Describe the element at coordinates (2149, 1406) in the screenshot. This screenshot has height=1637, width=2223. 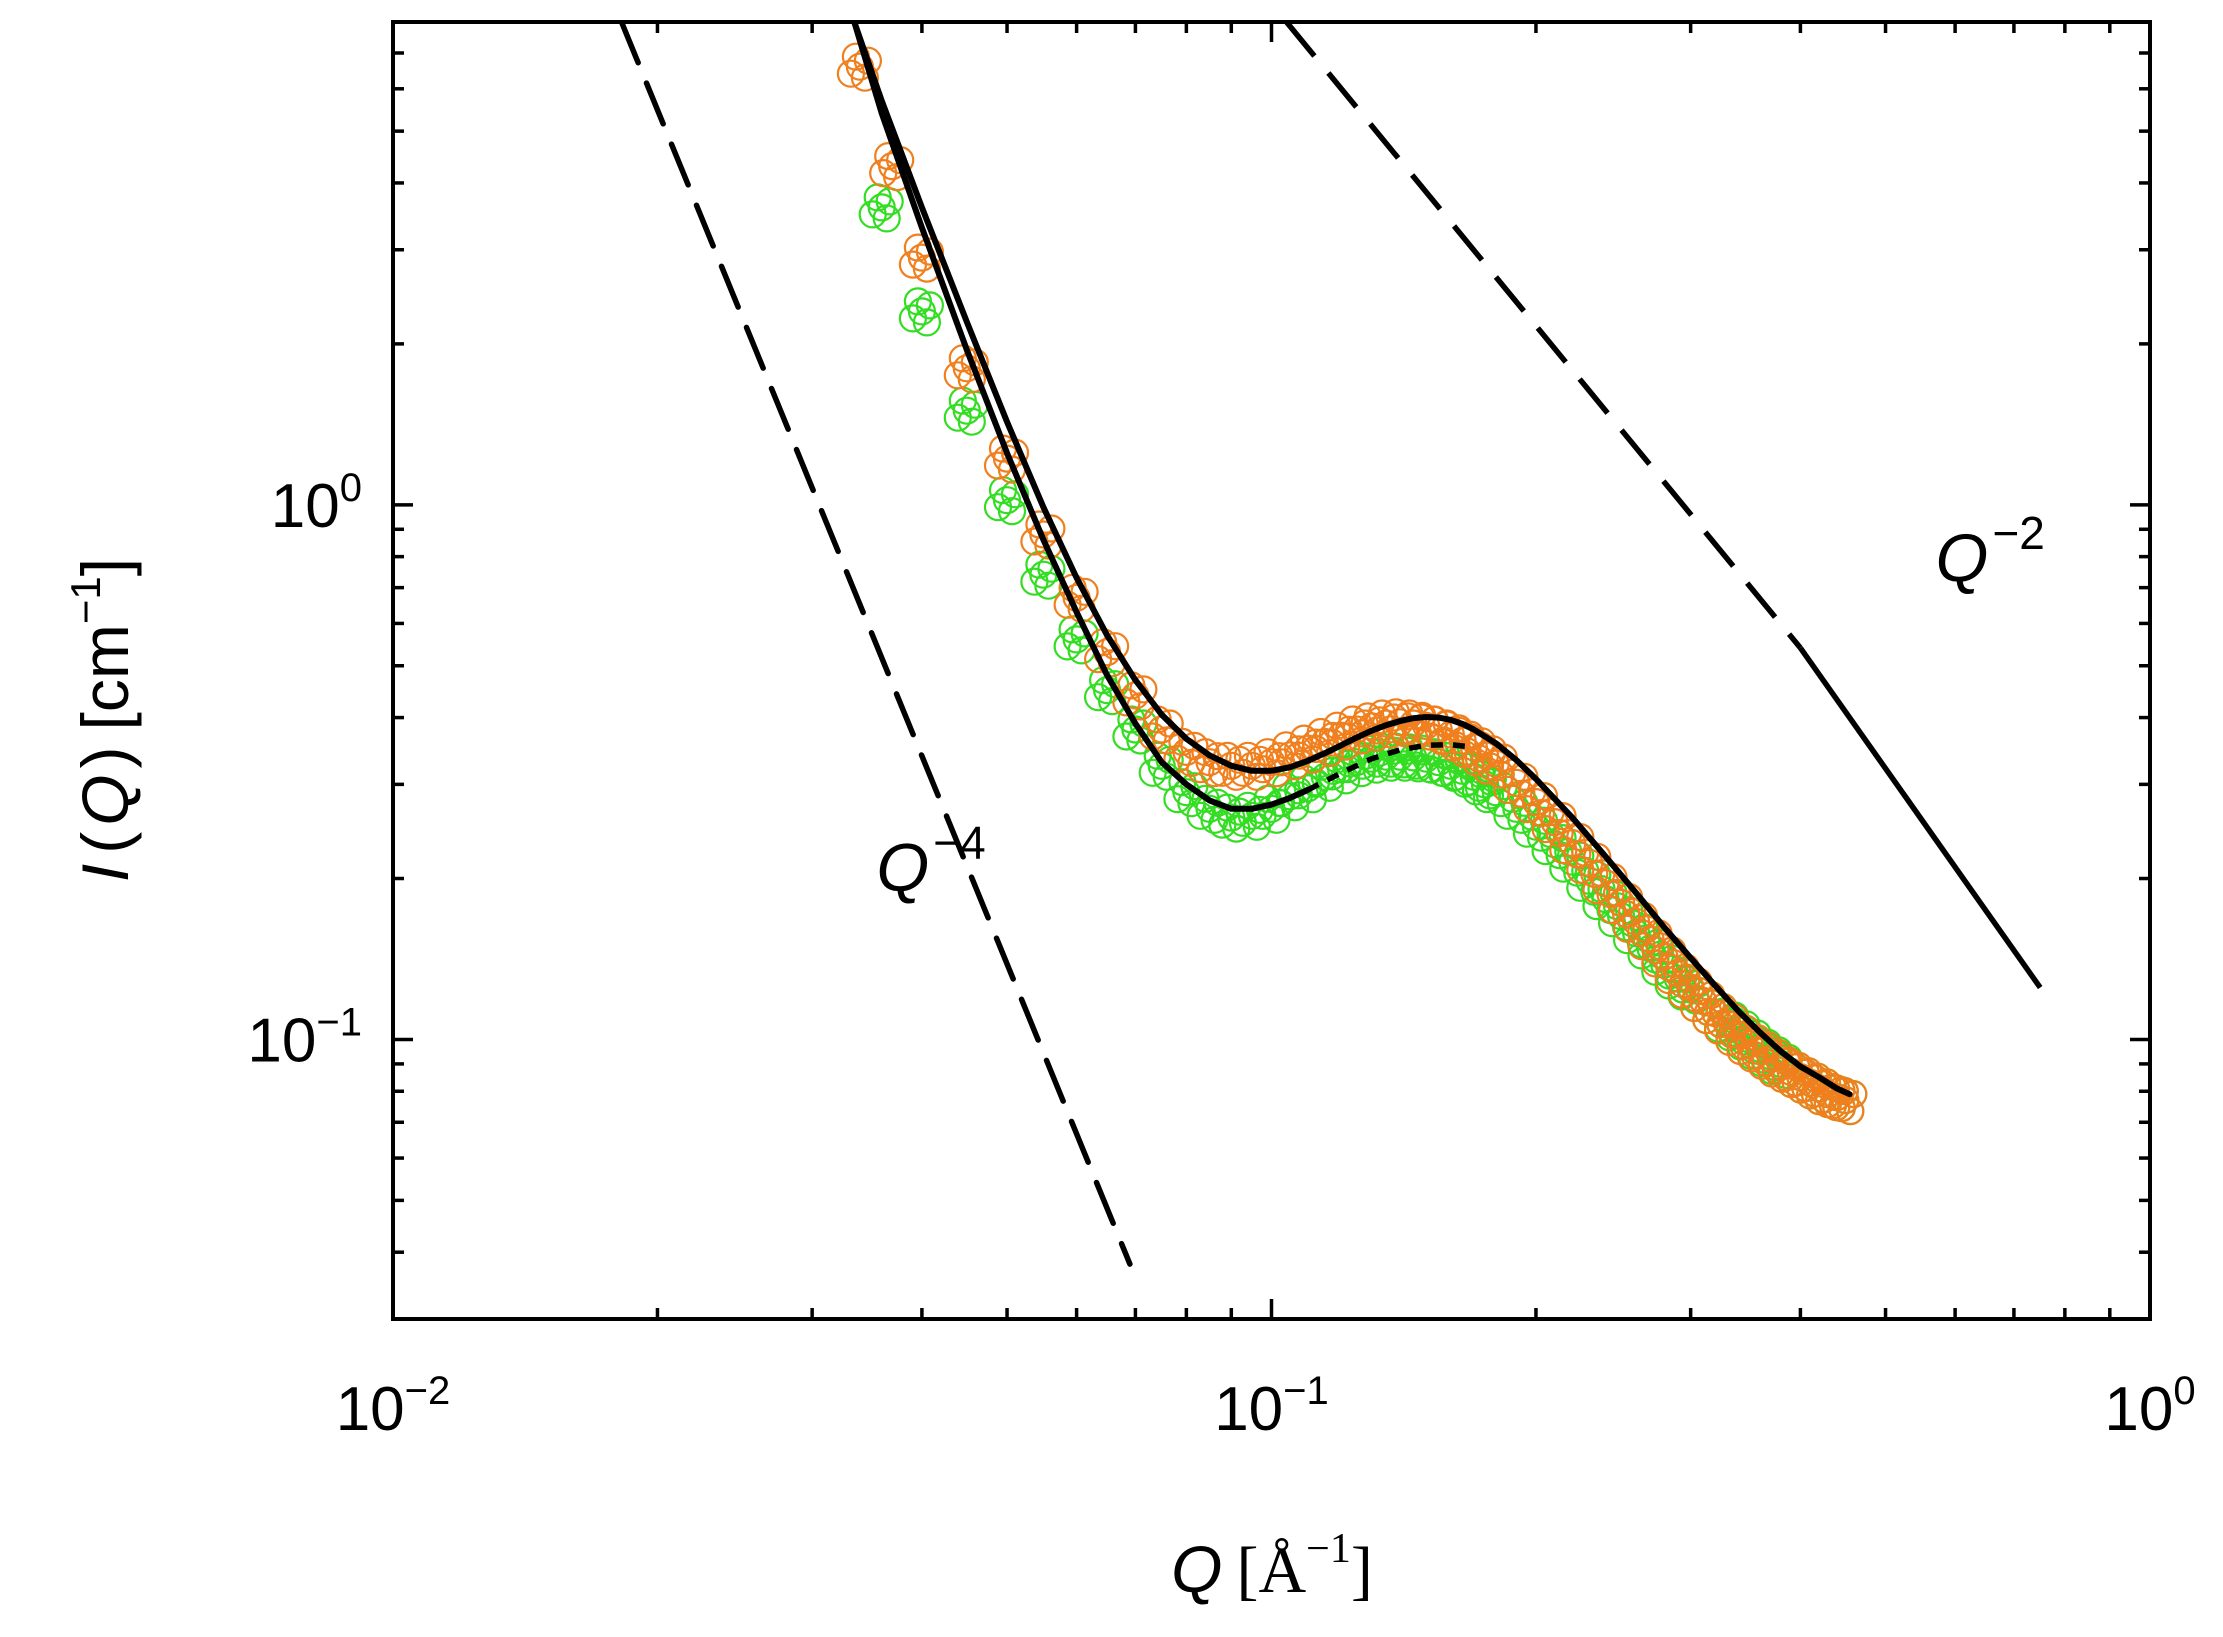
I see `x-tick-label: 10⁰` at that location.